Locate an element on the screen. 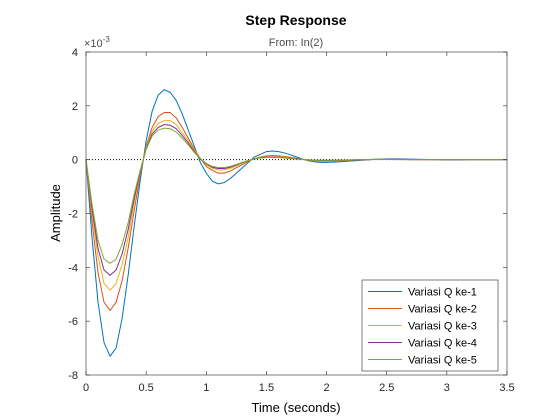  y-axis-exponent: ×10⁻³ is located at coordinates (97, 42).